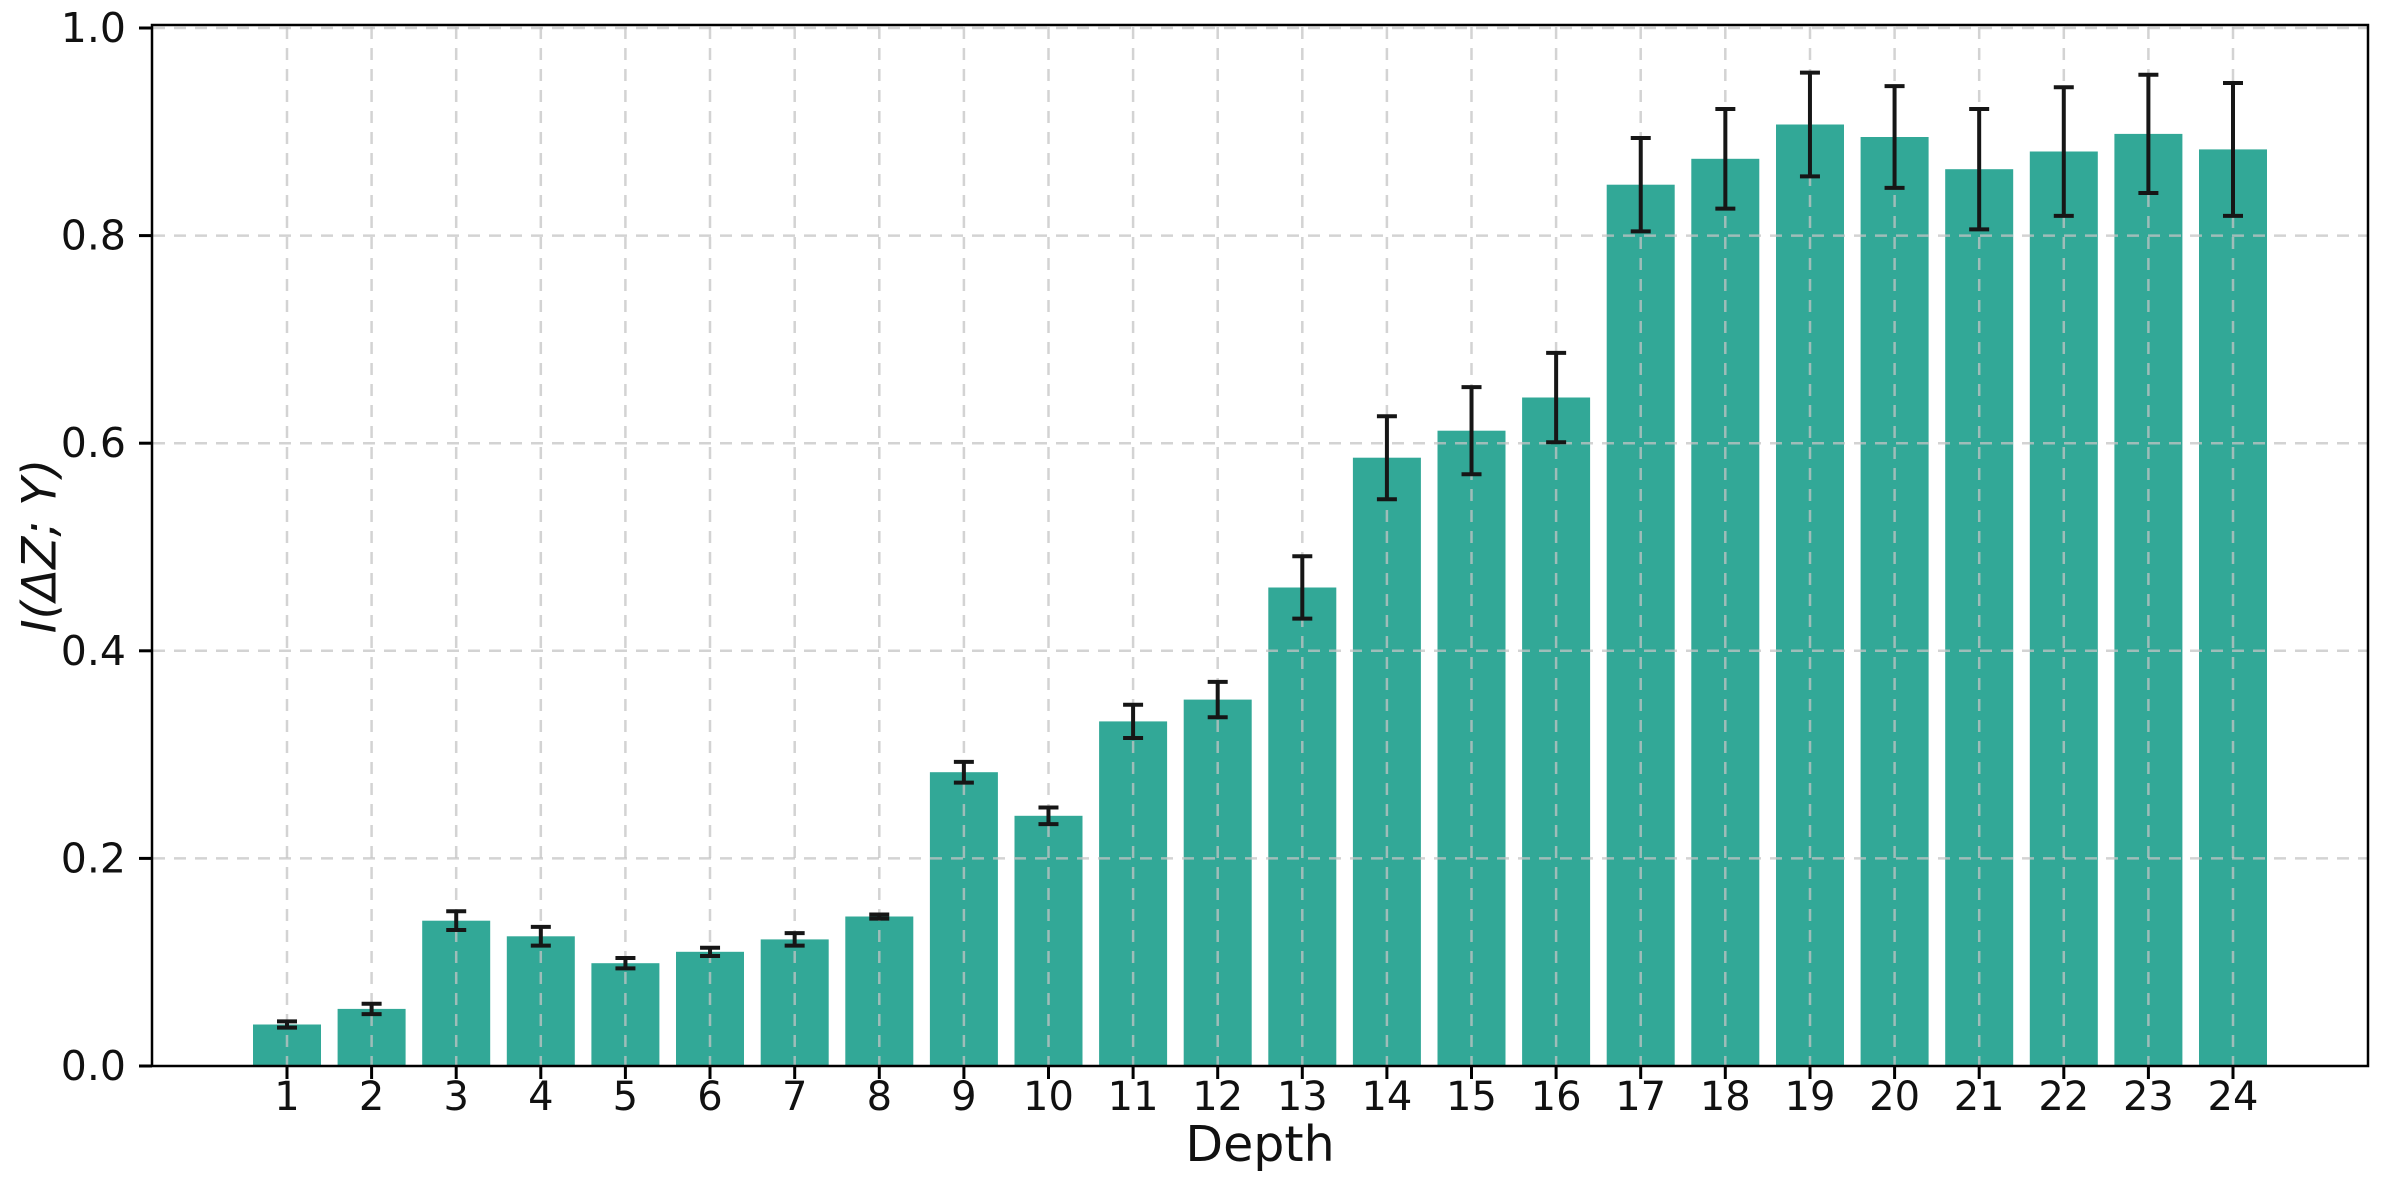  I want to click on x-tick-label-11: 11, so click(1133, 1097).